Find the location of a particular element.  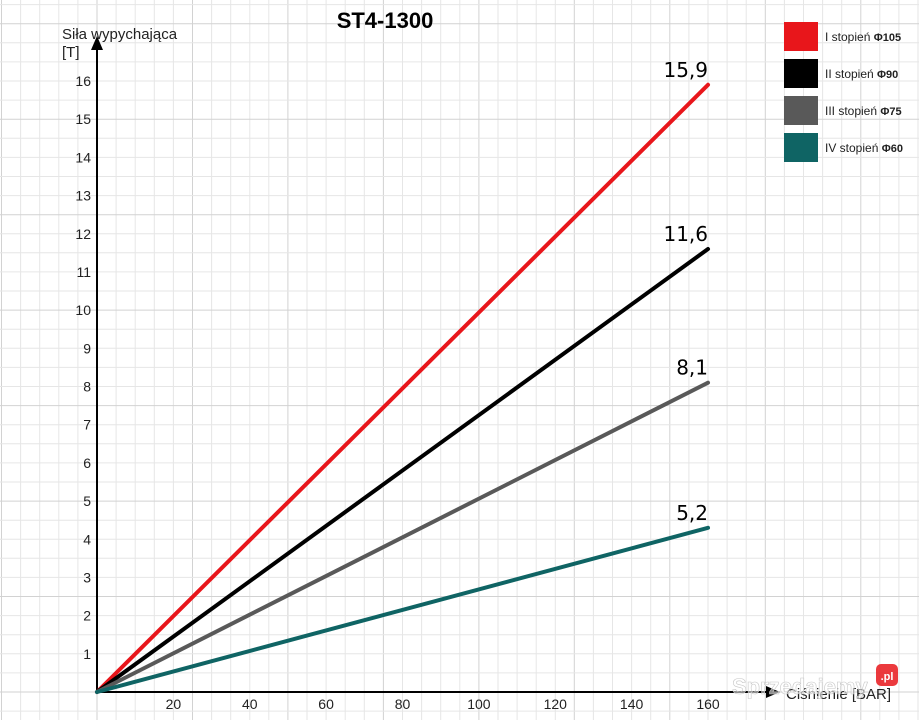

y-tick-label: 6 is located at coordinates (87, 463).